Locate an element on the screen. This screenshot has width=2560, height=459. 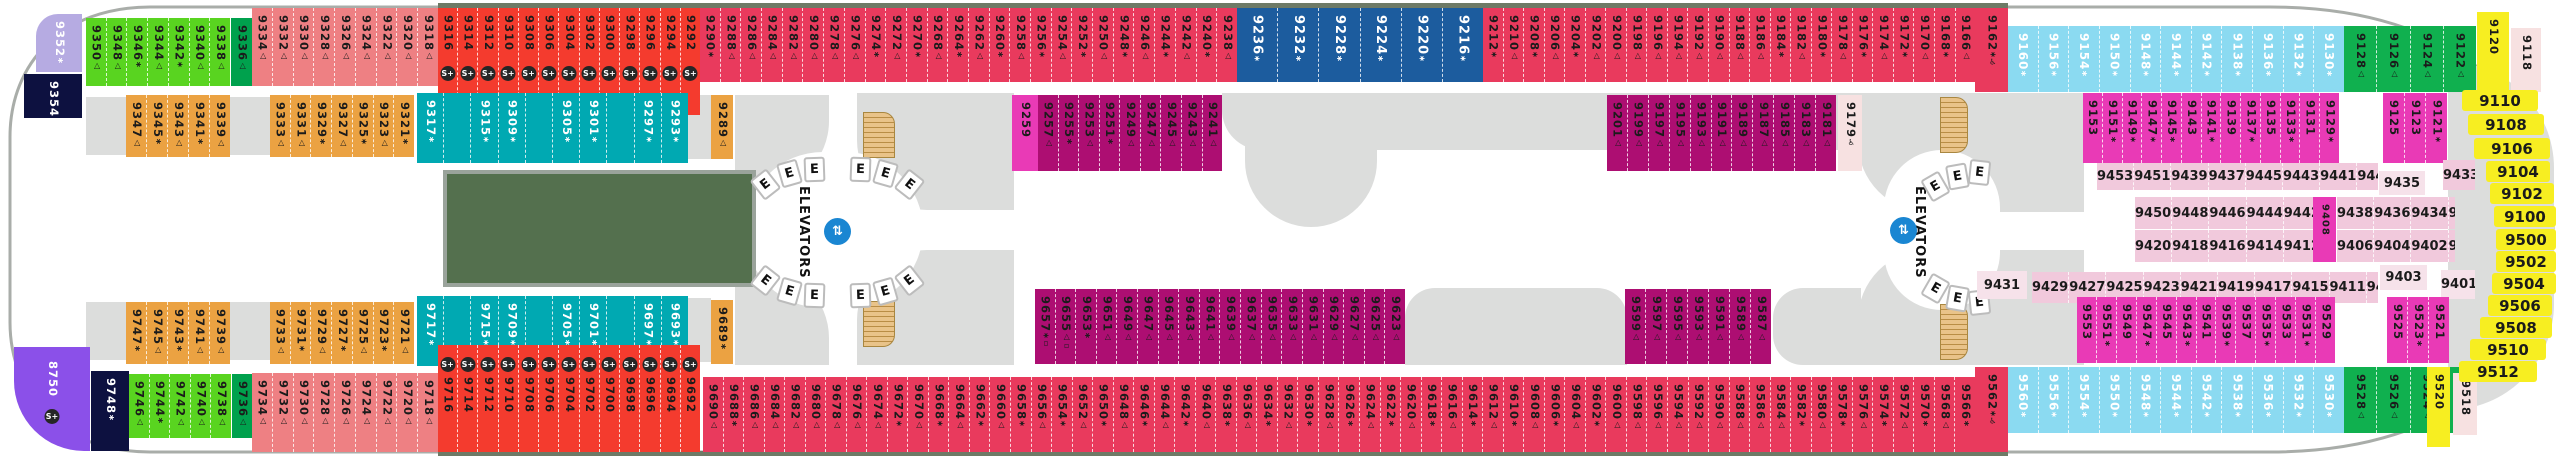
cabin-9160: 9160∗ is located at coordinates (2023, 59).